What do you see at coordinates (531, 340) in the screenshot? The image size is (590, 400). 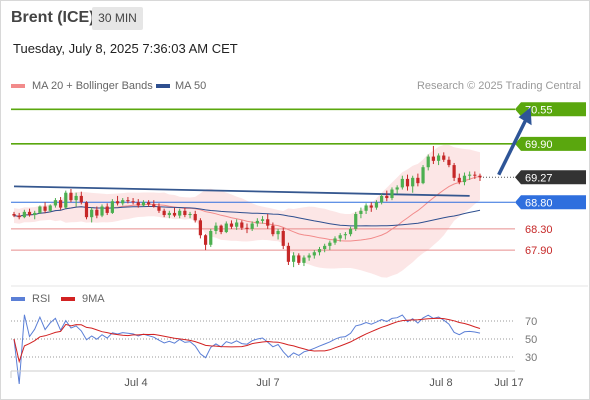 I see `rsi-tick-label-50: 50` at bounding box center [531, 340].